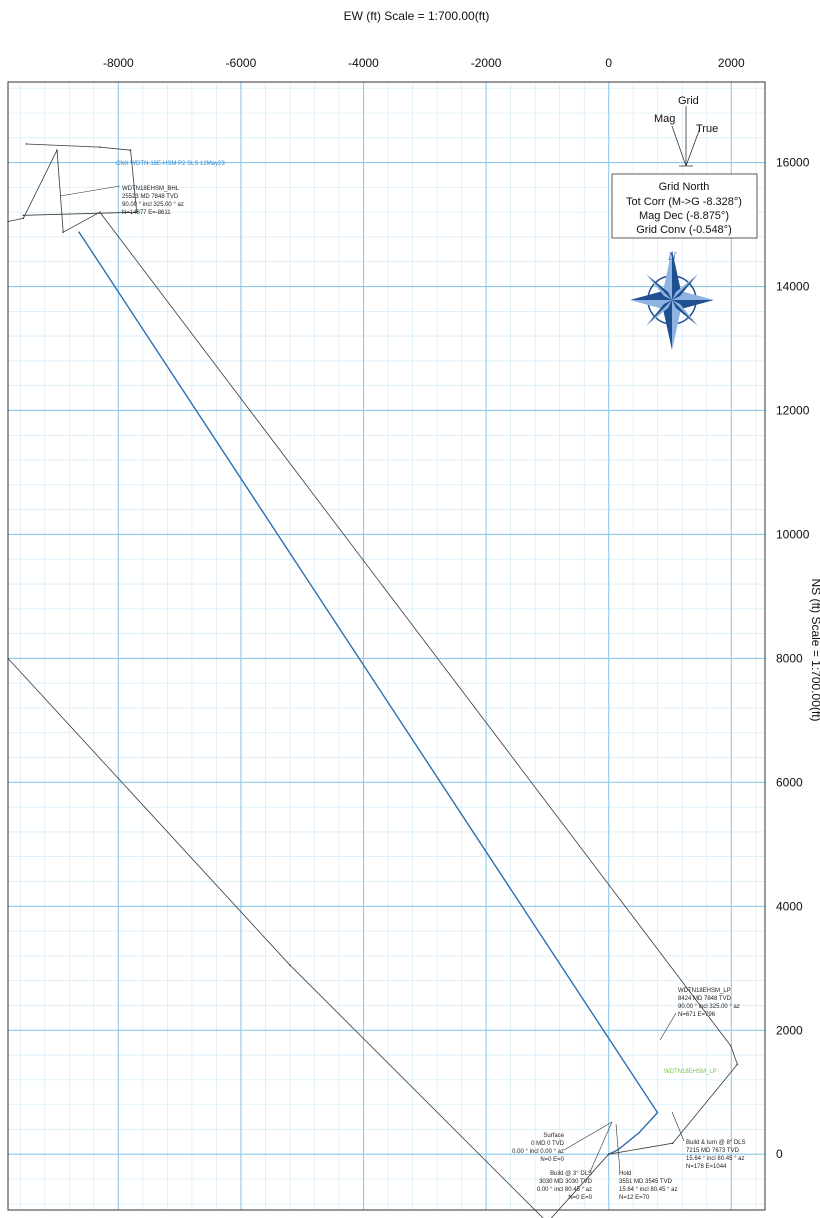 The image size is (820, 1218). Describe the element at coordinates (706, 1167) in the screenshot. I see `build-turn-line-4: N=178 E=1044` at that location.